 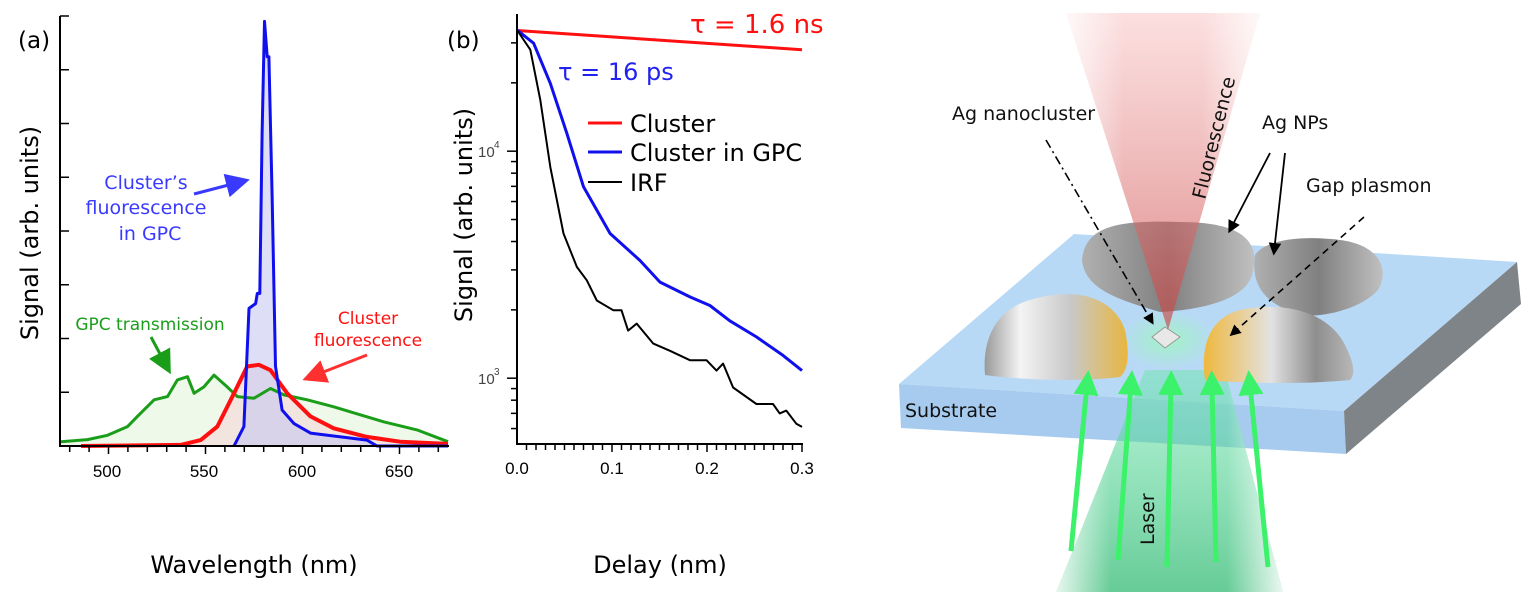 I want to click on svg-text: 4, so click(x=497, y=145).